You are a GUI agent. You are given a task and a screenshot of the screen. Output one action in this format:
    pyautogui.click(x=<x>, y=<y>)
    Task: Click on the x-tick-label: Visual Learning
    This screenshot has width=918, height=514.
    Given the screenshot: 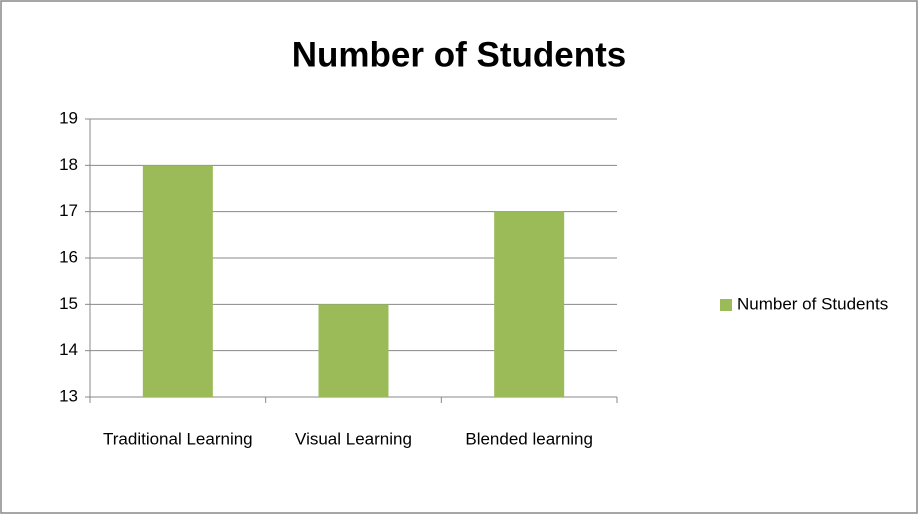 What is the action you would take?
    pyautogui.click(x=353, y=438)
    